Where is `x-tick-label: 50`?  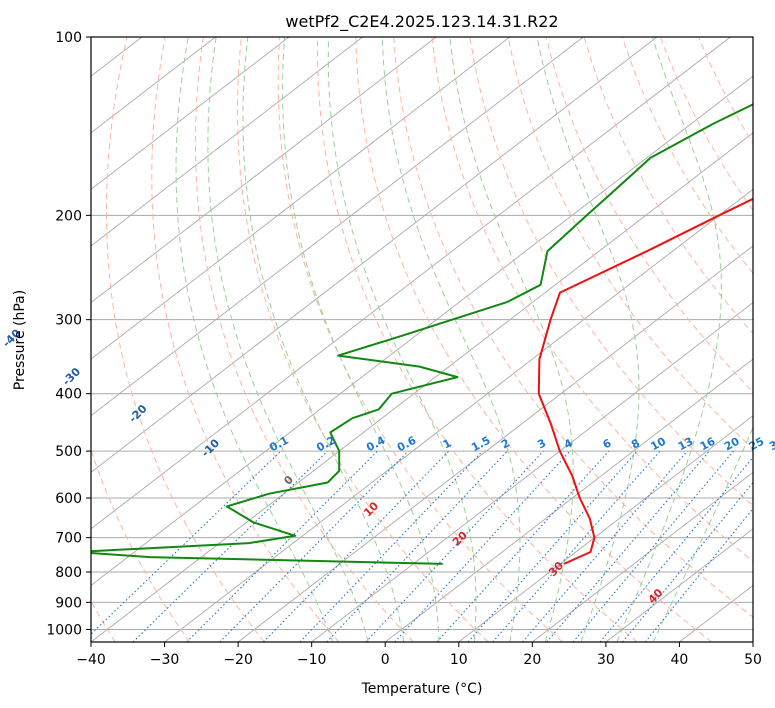
x-tick-label: 50 is located at coordinates (753, 660).